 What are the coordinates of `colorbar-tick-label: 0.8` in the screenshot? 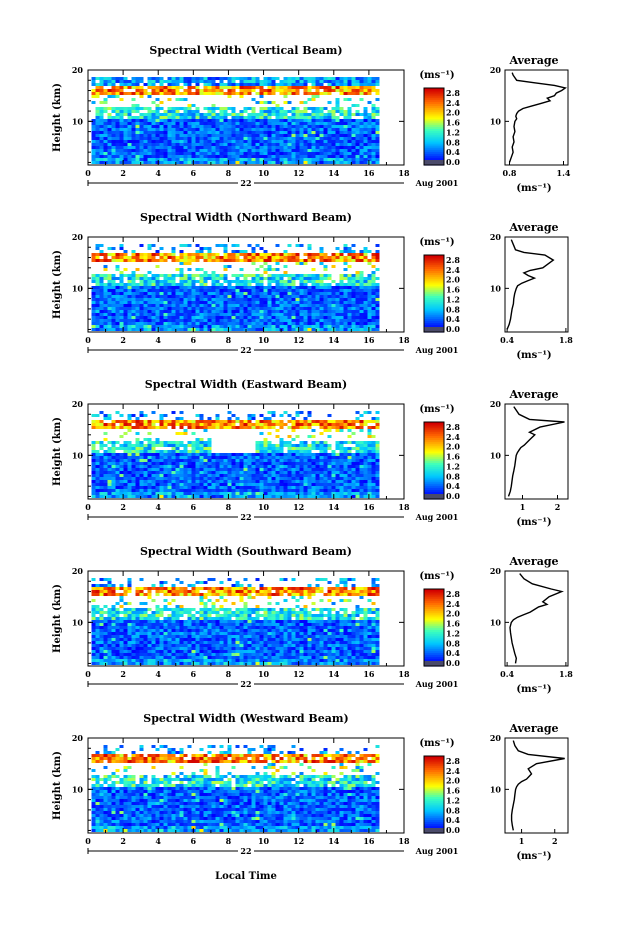 It's located at (453, 142).